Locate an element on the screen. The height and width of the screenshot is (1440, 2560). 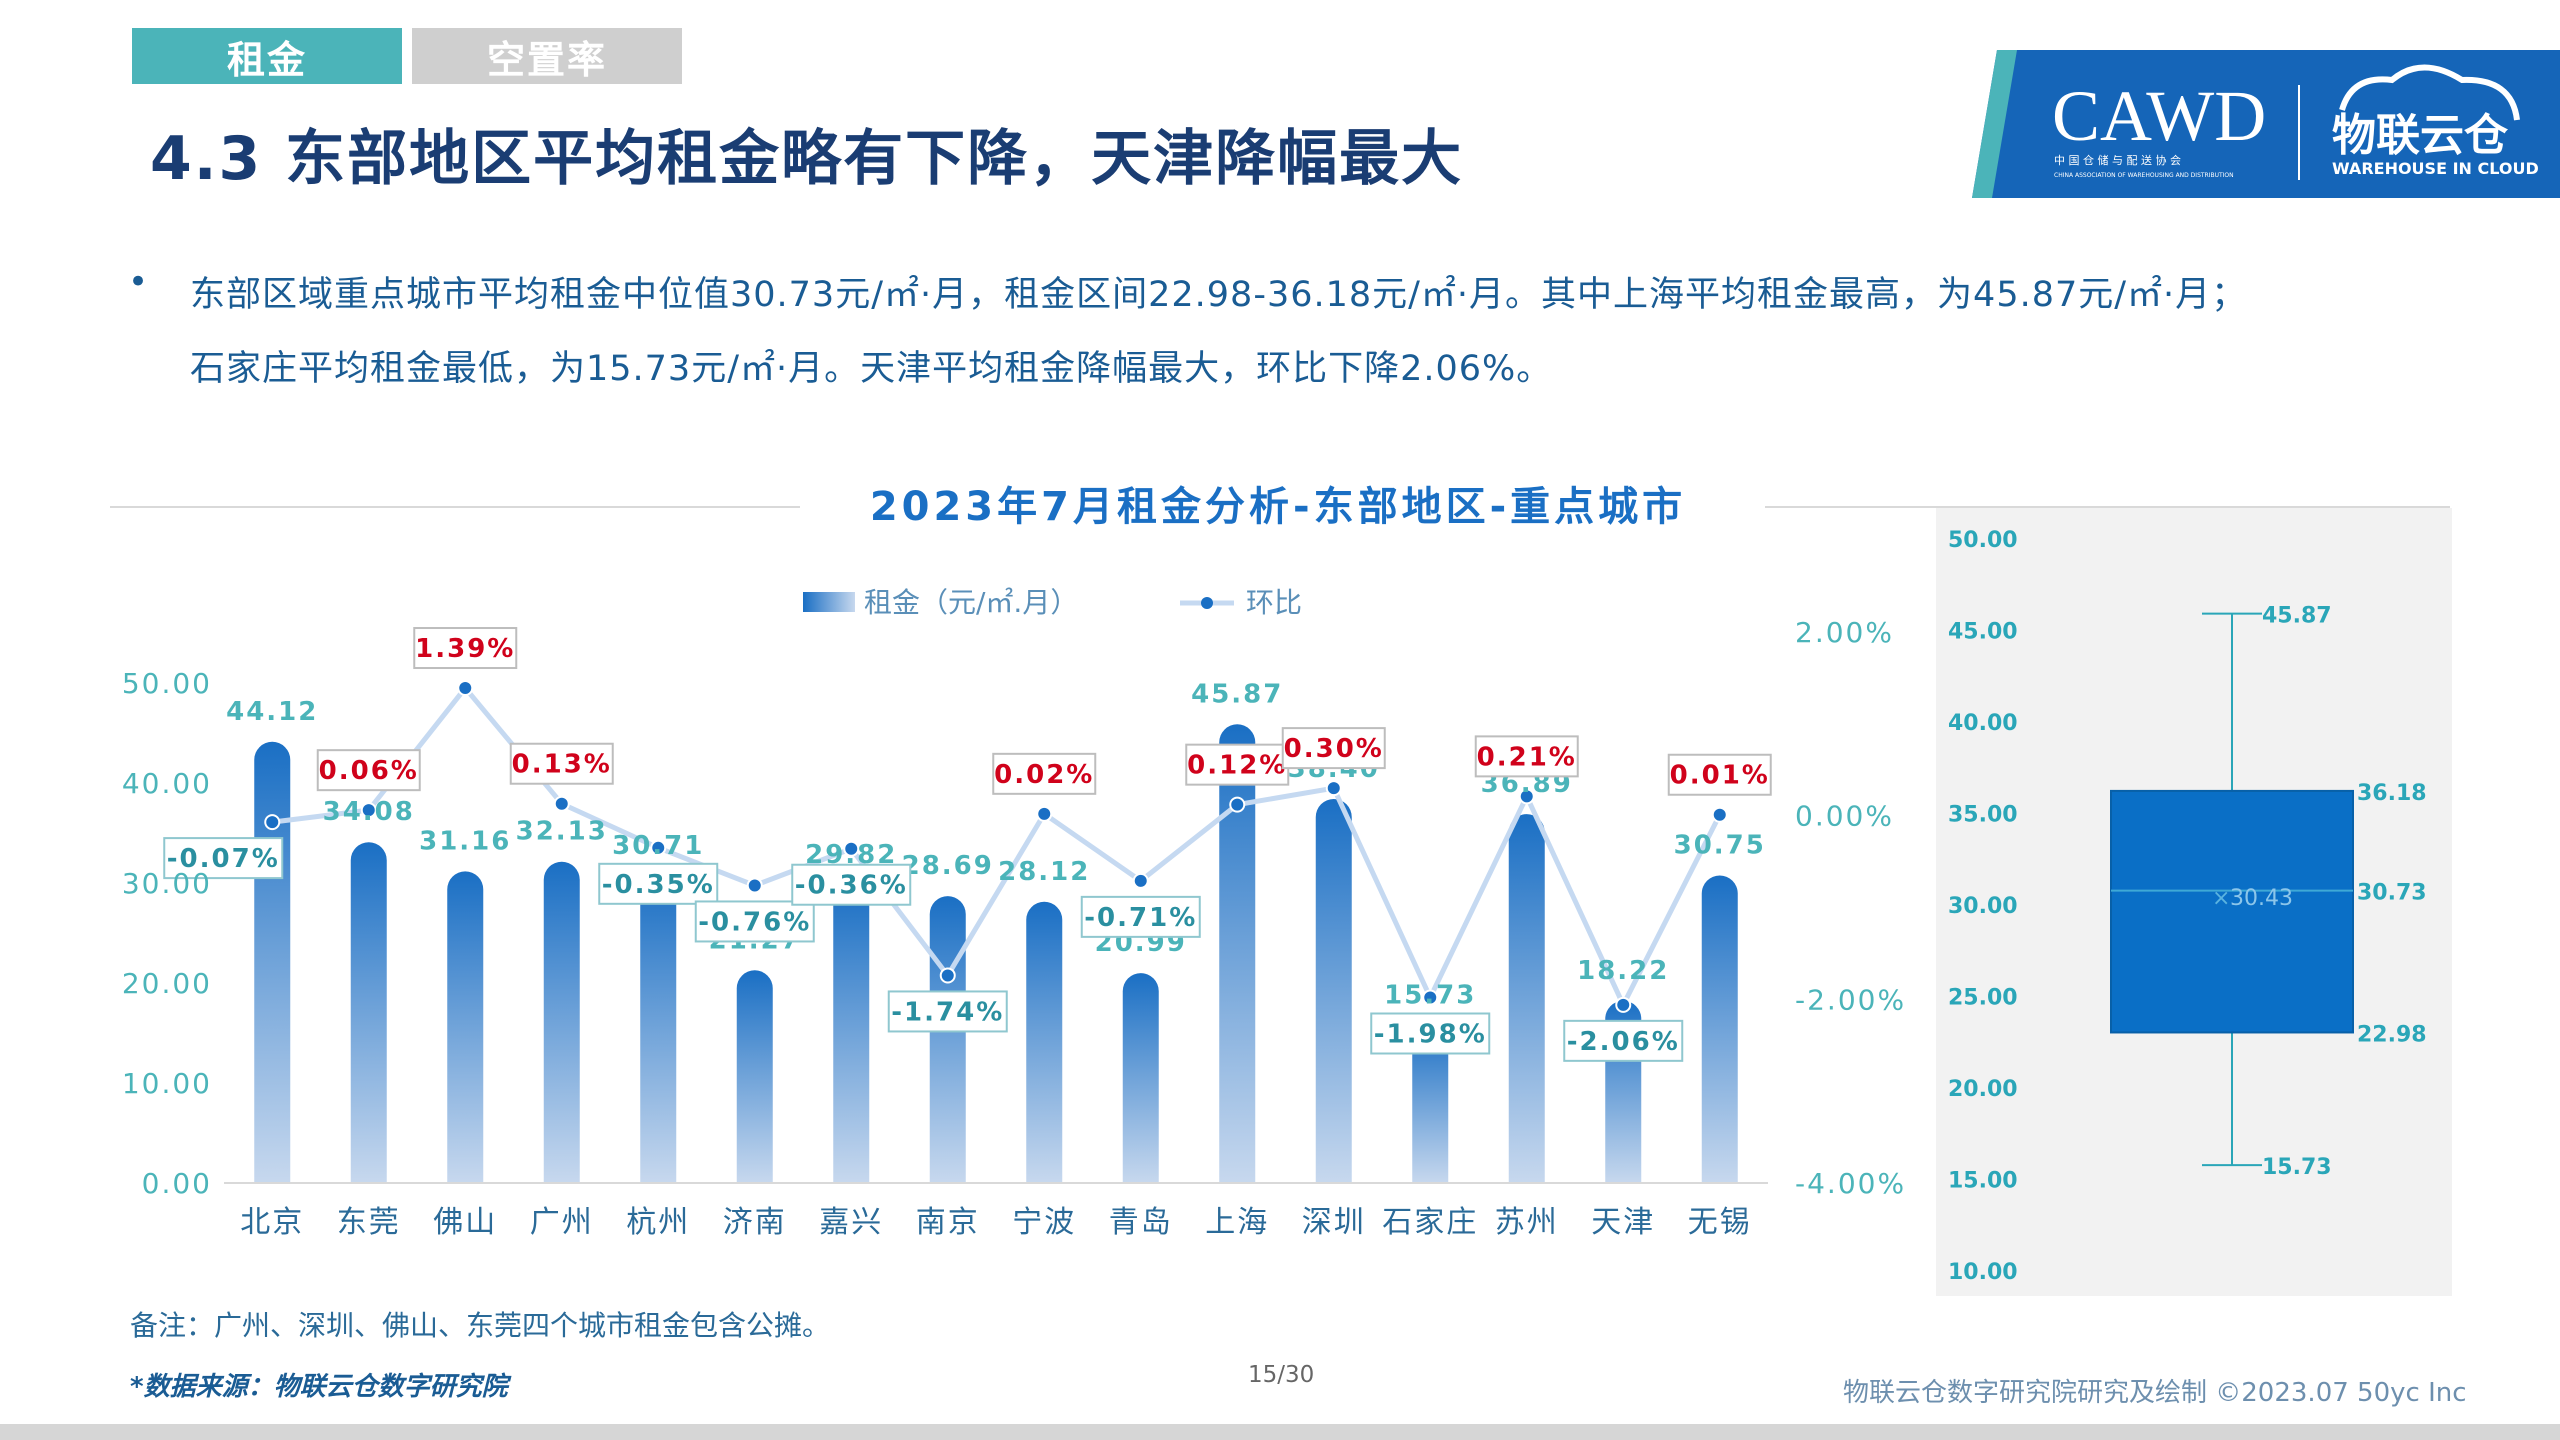
logo-partner-en: WAREHOUSE IN CLOUD is located at coordinates (2435, 168).